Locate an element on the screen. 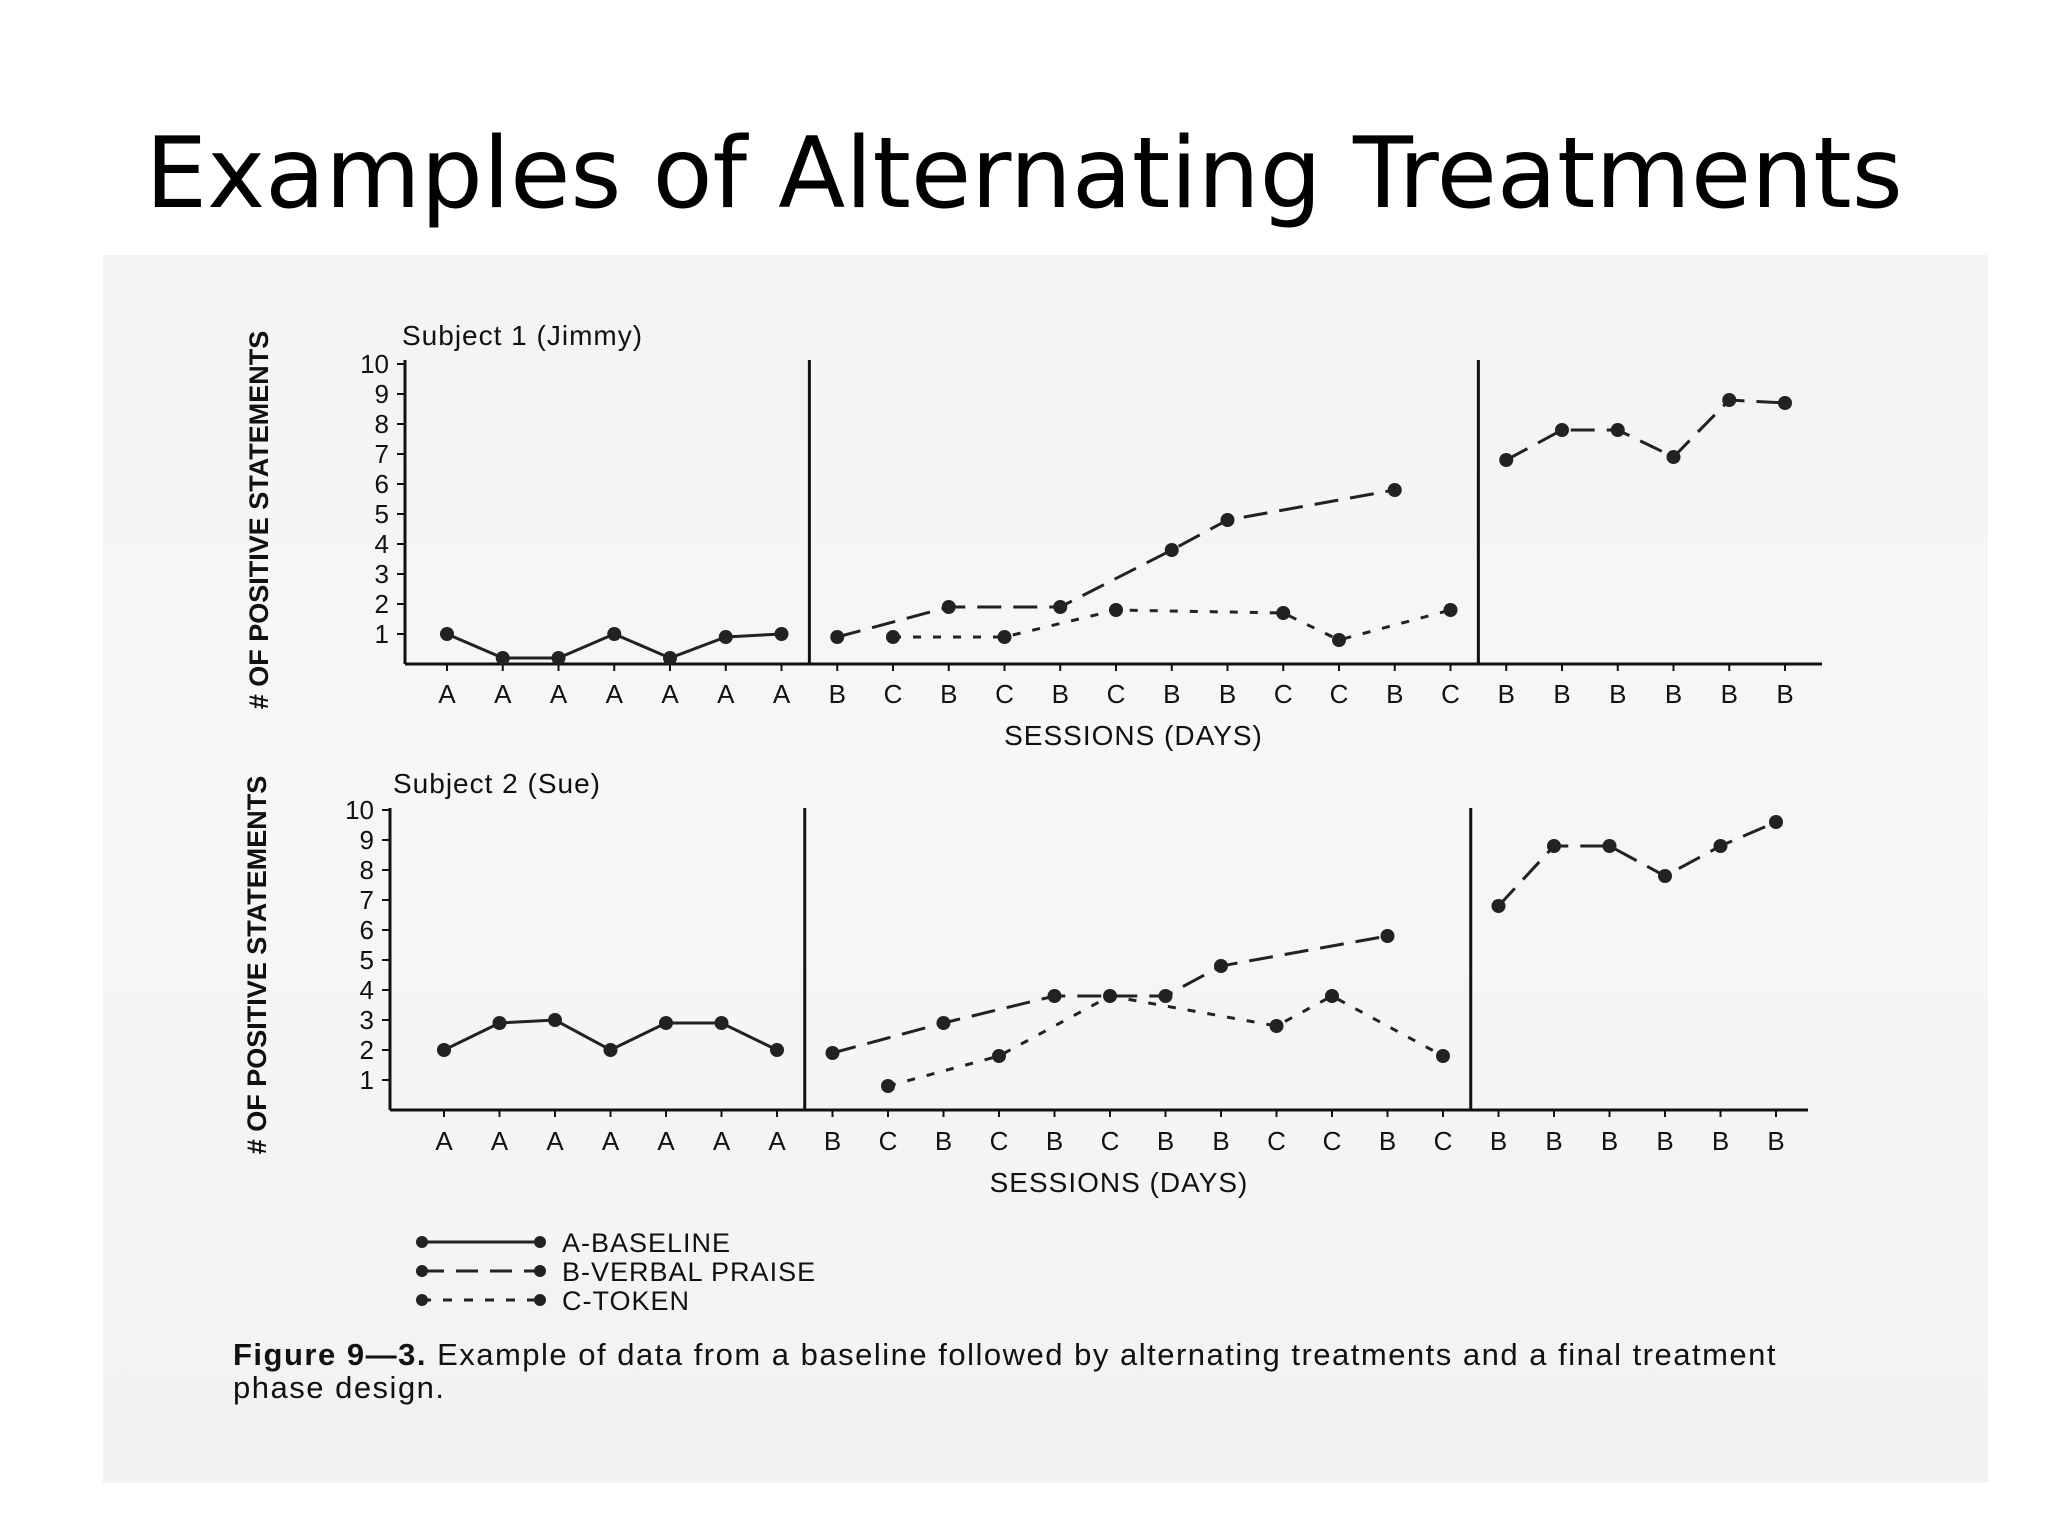 Image resolution: width=2048 pixels, height=1536 pixels. legend-label: A-BASELINE is located at coordinates (647, 1243).